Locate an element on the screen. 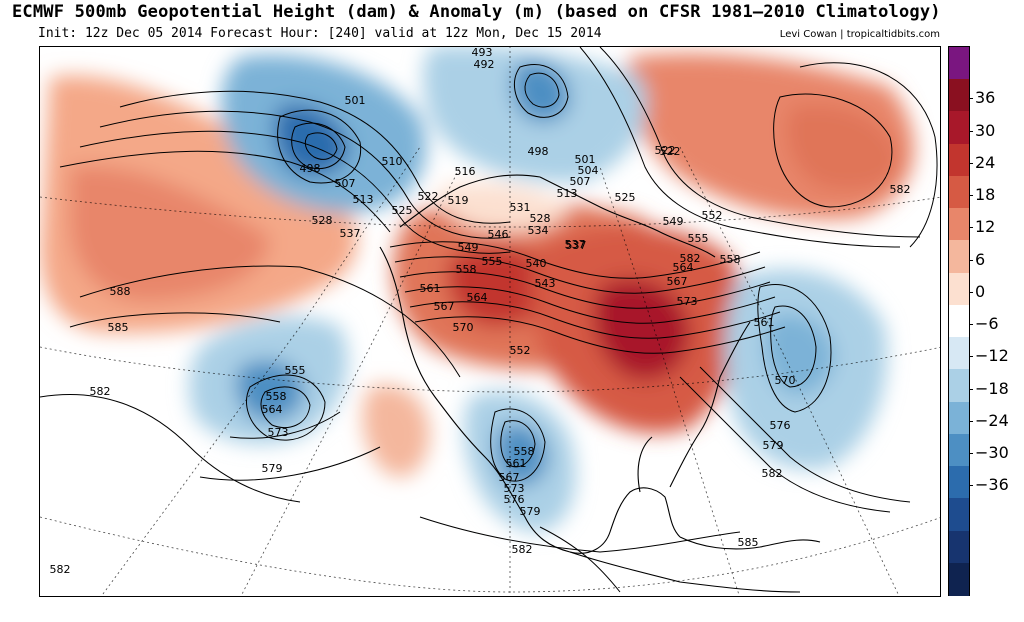  contour-label: 555 is located at coordinates (698, 238).